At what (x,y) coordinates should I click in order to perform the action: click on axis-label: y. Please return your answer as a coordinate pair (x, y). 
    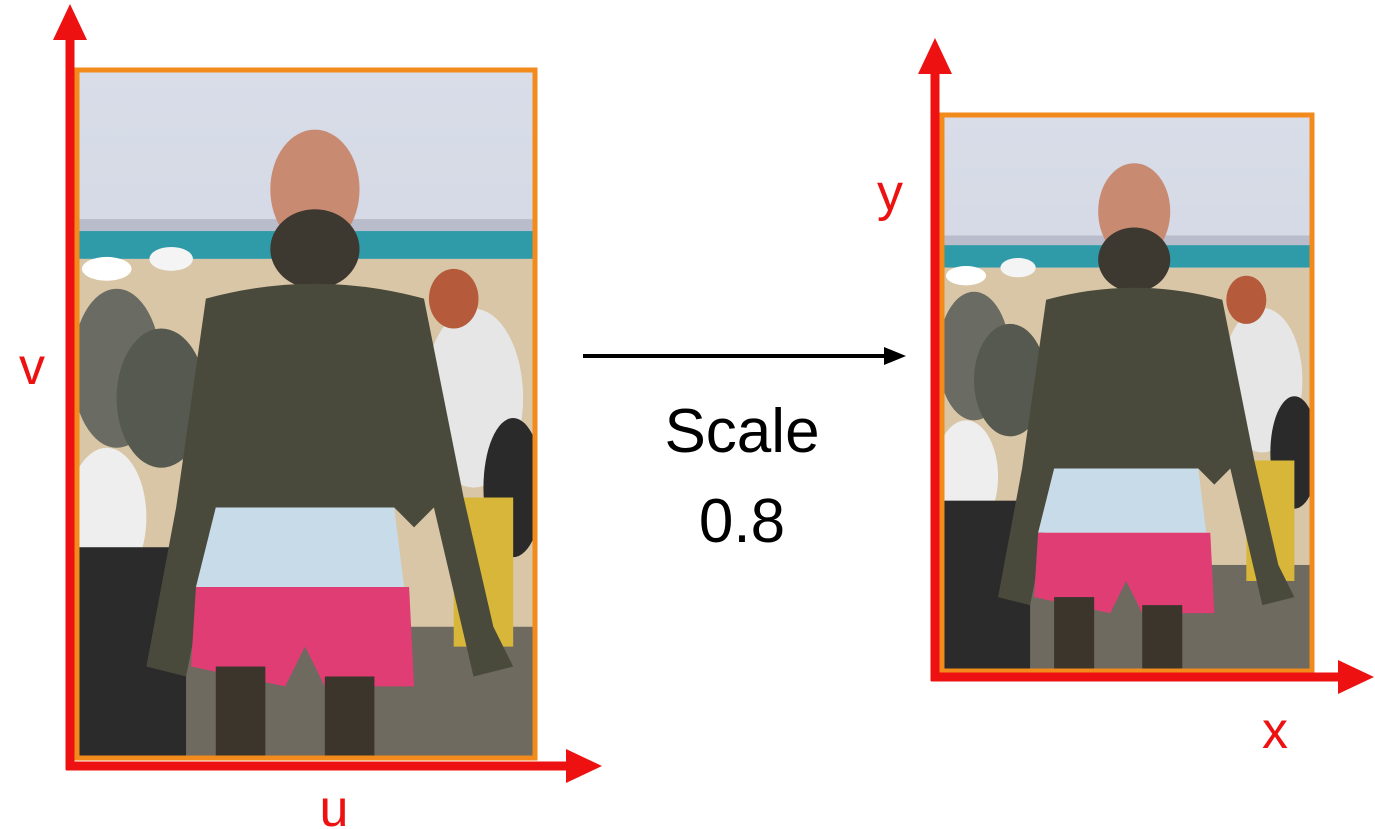
    Looking at the image, I should click on (890, 193).